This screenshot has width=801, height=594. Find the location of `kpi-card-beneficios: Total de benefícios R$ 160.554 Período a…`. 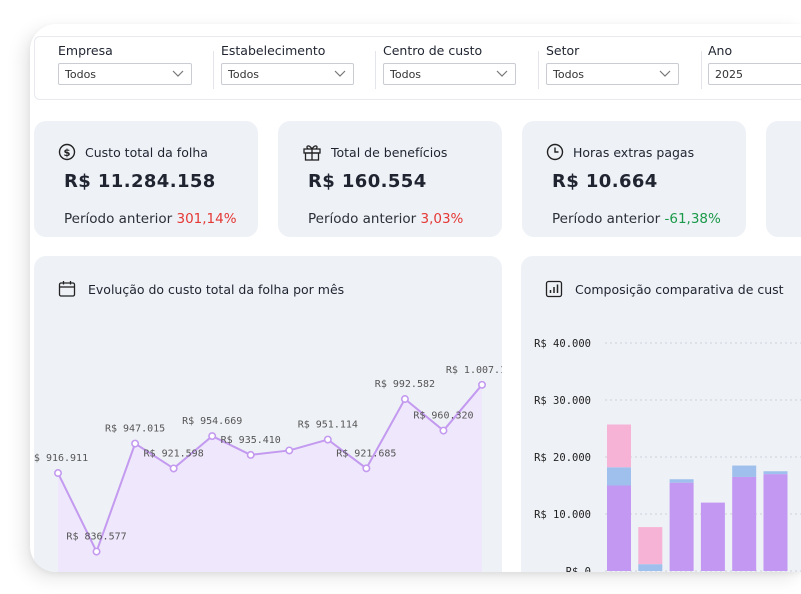

kpi-card-beneficios: Total de benefícios R$ 160.554 Período a… is located at coordinates (390, 179).